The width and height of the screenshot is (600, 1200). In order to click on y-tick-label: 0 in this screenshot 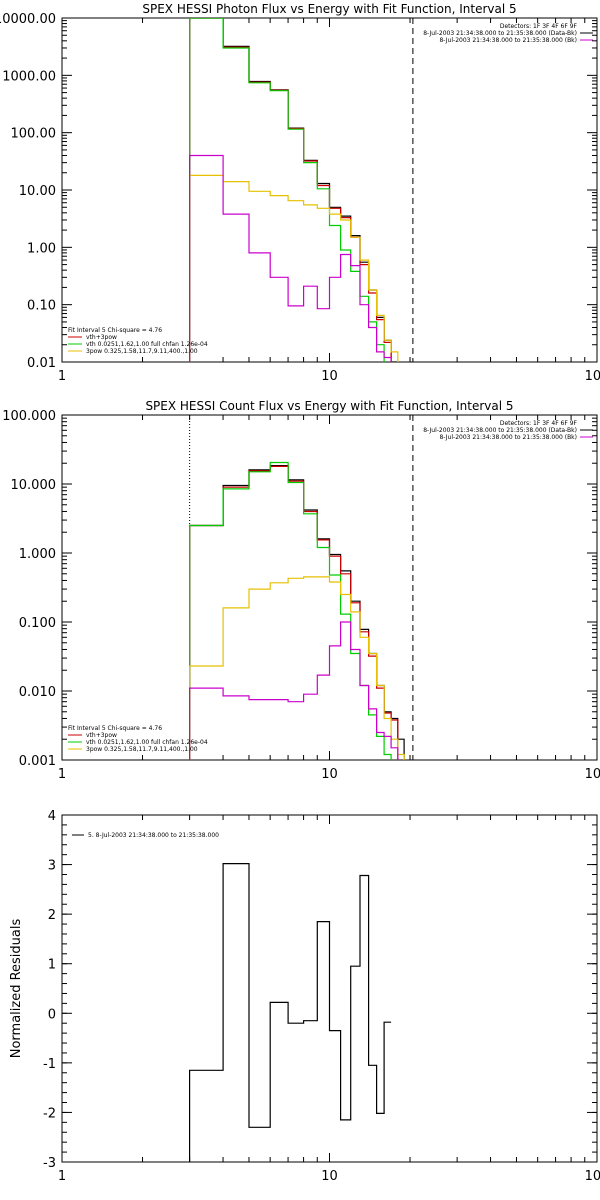, I will do `click(52, 1014)`.